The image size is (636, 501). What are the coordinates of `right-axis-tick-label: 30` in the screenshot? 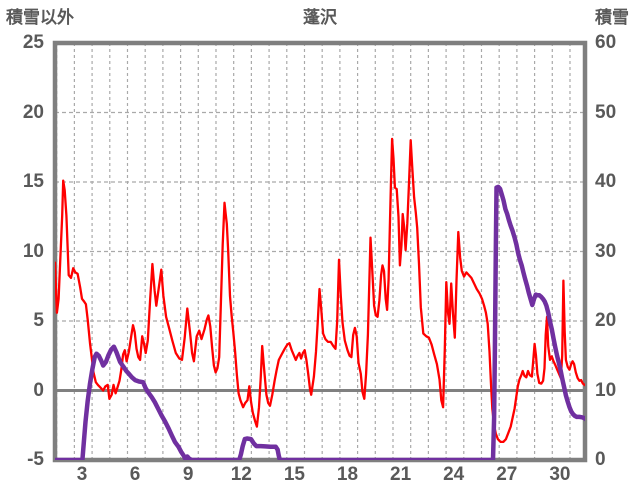 It's located at (606, 251).